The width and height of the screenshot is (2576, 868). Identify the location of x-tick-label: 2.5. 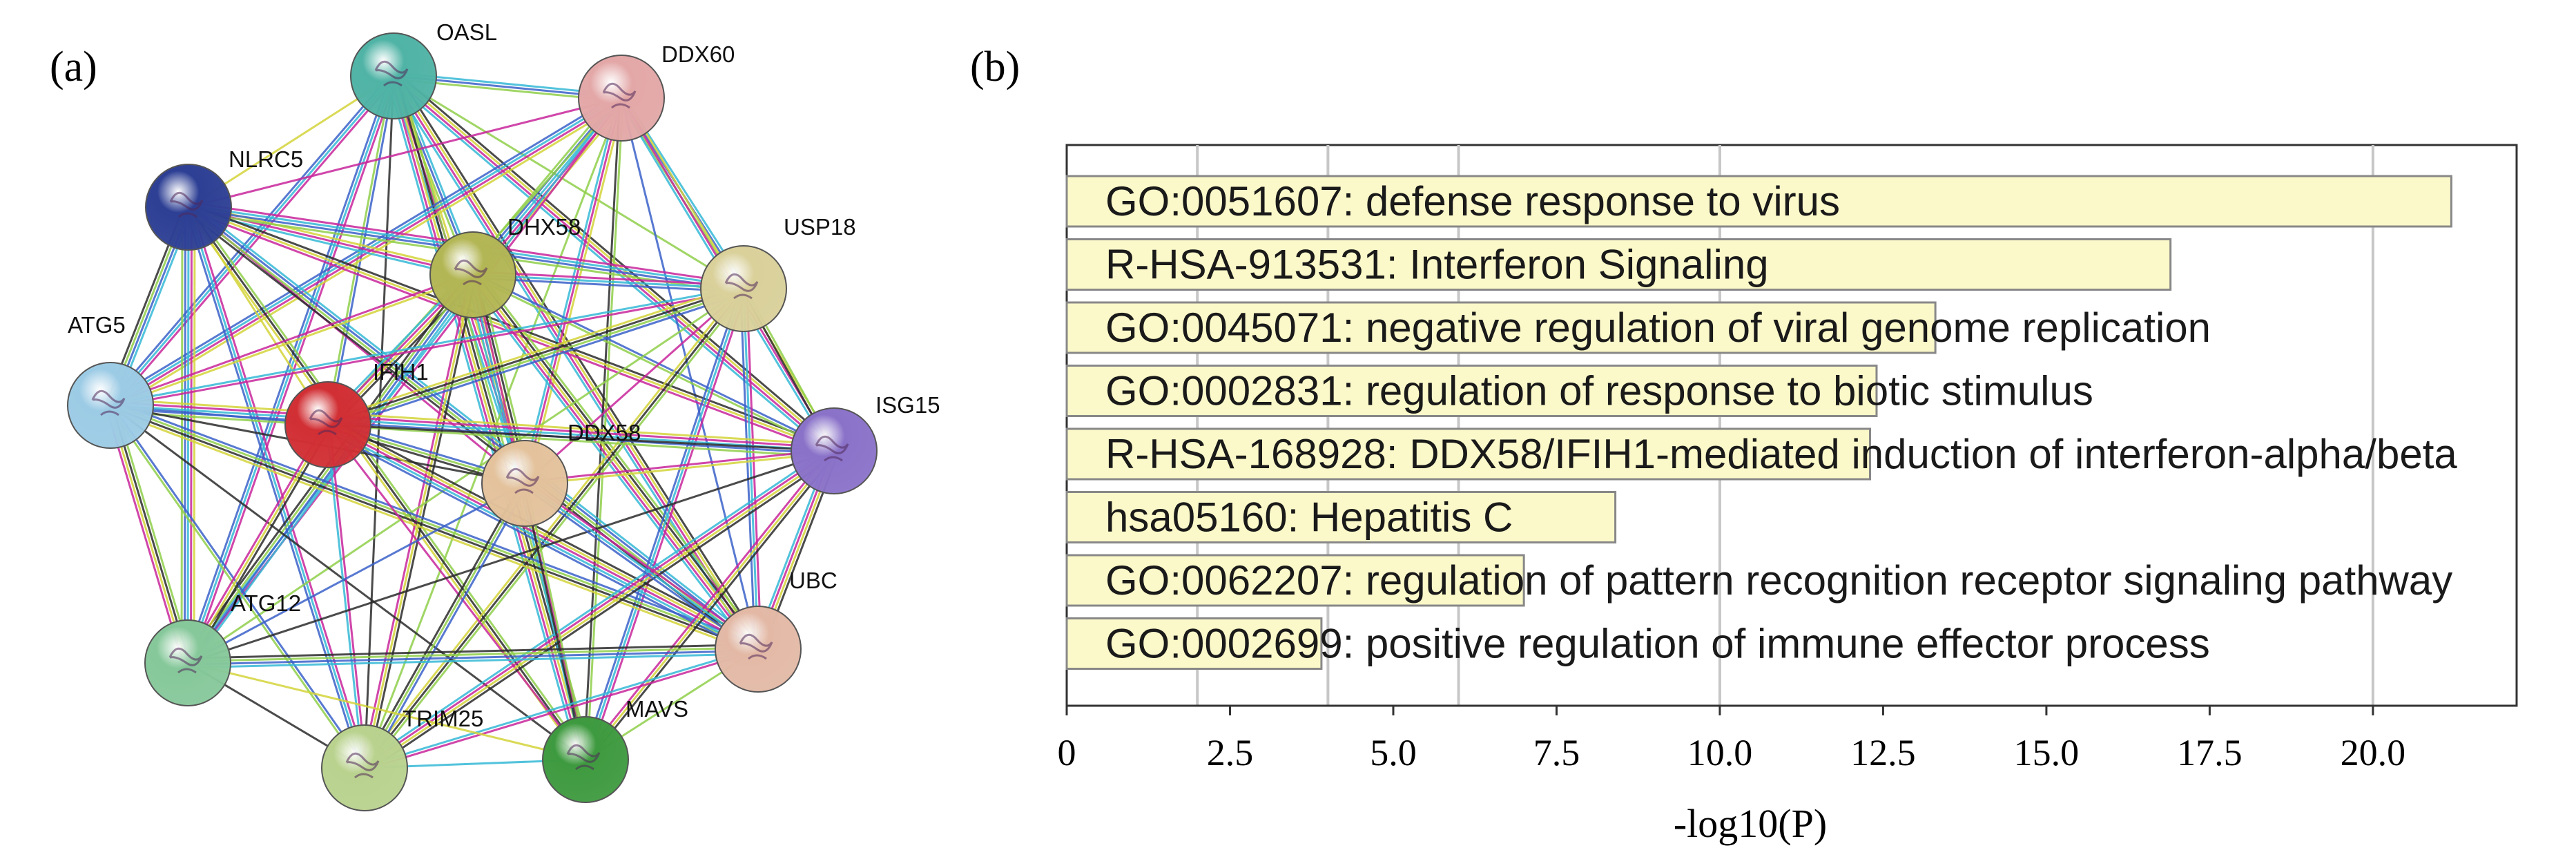
(1230, 752).